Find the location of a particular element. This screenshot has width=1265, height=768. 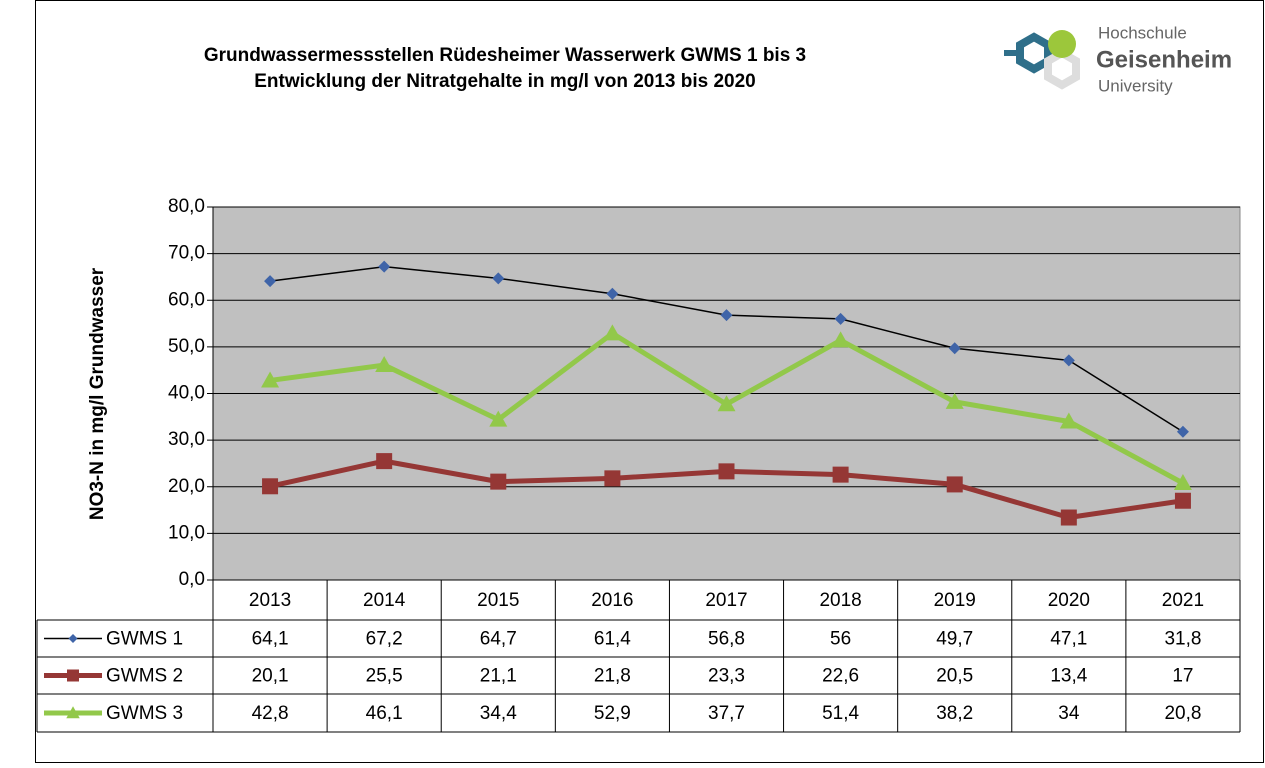

y-tick-label: 20,0 is located at coordinates (186, 486).